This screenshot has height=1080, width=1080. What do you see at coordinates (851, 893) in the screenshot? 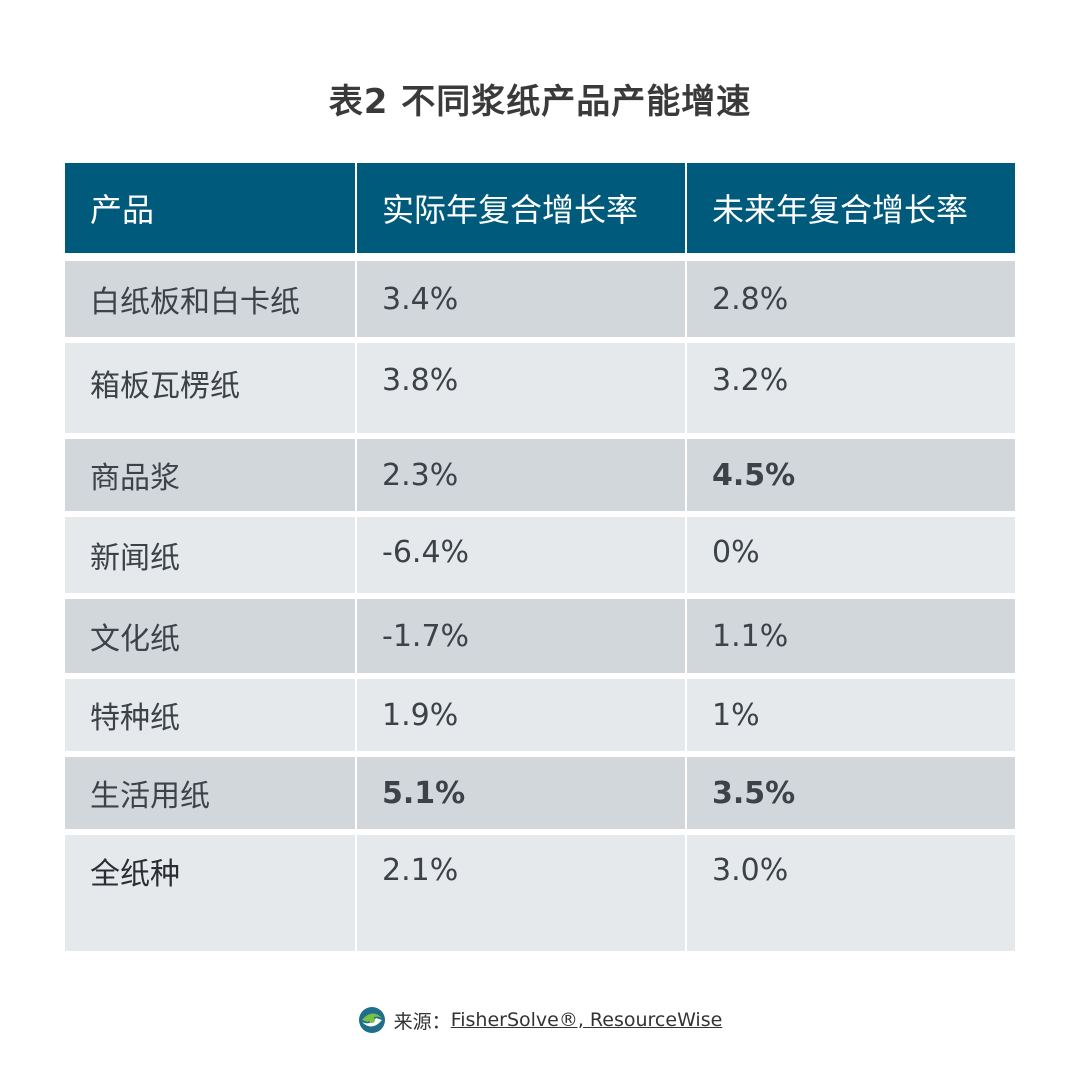
I see `future-cell: 3.0%` at bounding box center [851, 893].